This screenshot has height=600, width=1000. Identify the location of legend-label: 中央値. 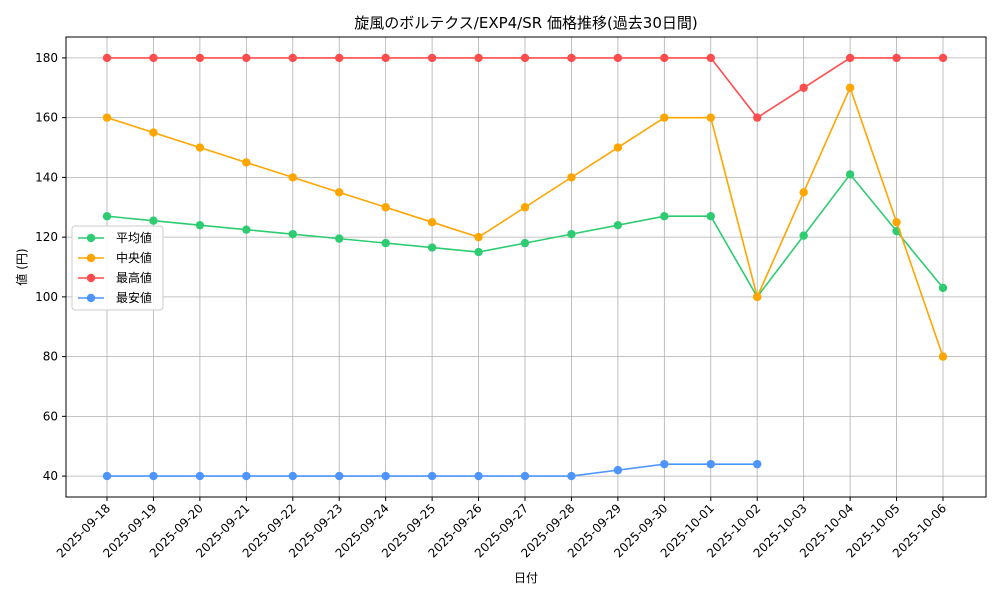
(134, 257).